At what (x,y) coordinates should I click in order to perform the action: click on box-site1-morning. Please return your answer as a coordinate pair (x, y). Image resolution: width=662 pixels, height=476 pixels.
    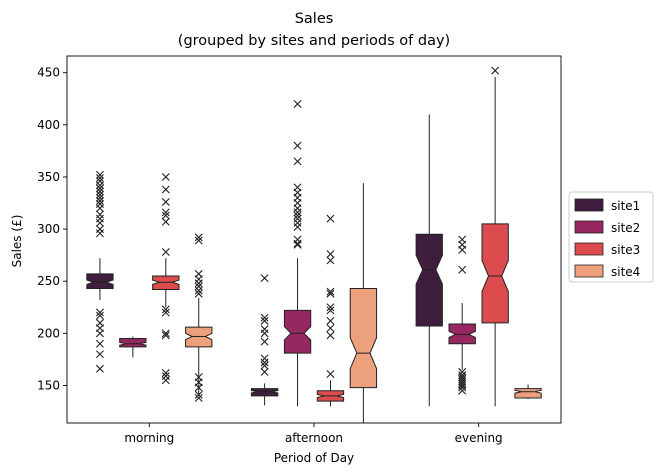
    Looking at the image, I should click on (100, 271).